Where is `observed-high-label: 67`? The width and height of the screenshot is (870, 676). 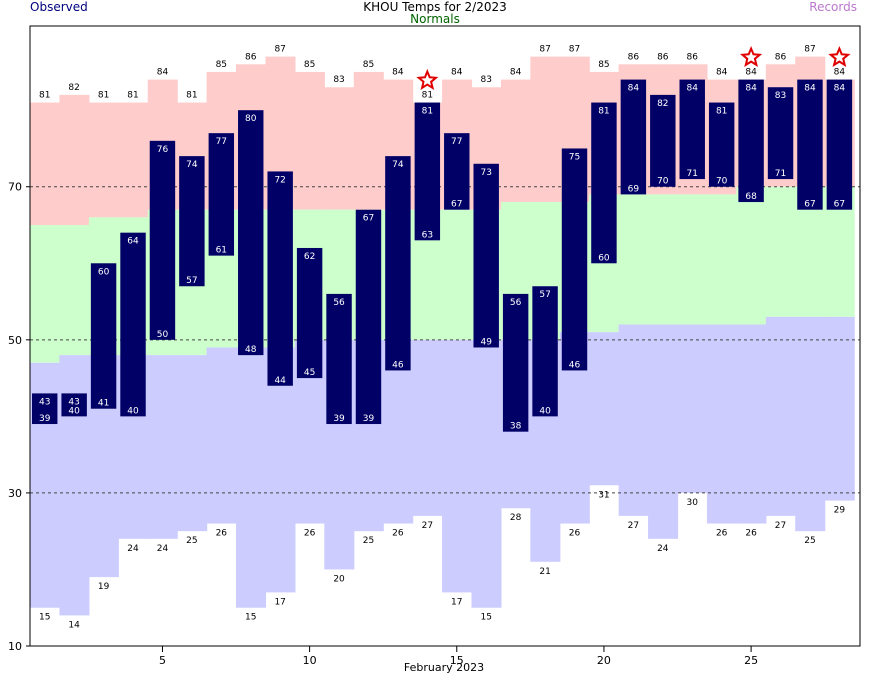 observed-high-label: 67 is located at coordinates (368, 219).